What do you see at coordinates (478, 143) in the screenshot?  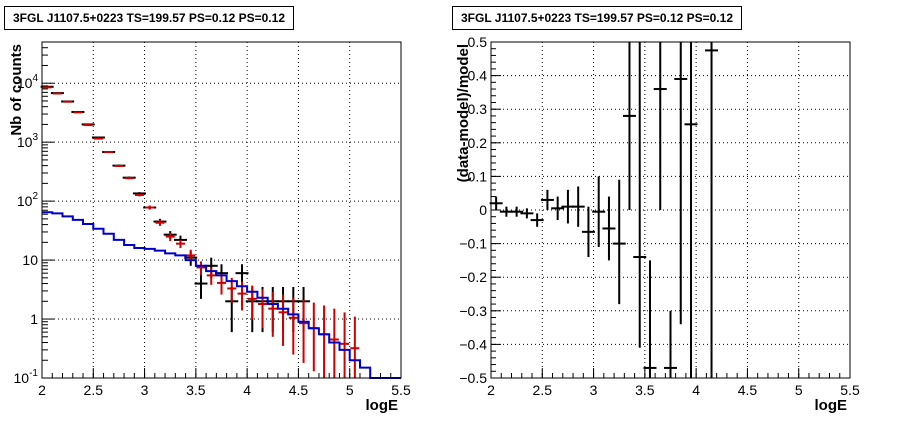 I see `y-tick-label: 0.2` at bounding box center [478, 143].